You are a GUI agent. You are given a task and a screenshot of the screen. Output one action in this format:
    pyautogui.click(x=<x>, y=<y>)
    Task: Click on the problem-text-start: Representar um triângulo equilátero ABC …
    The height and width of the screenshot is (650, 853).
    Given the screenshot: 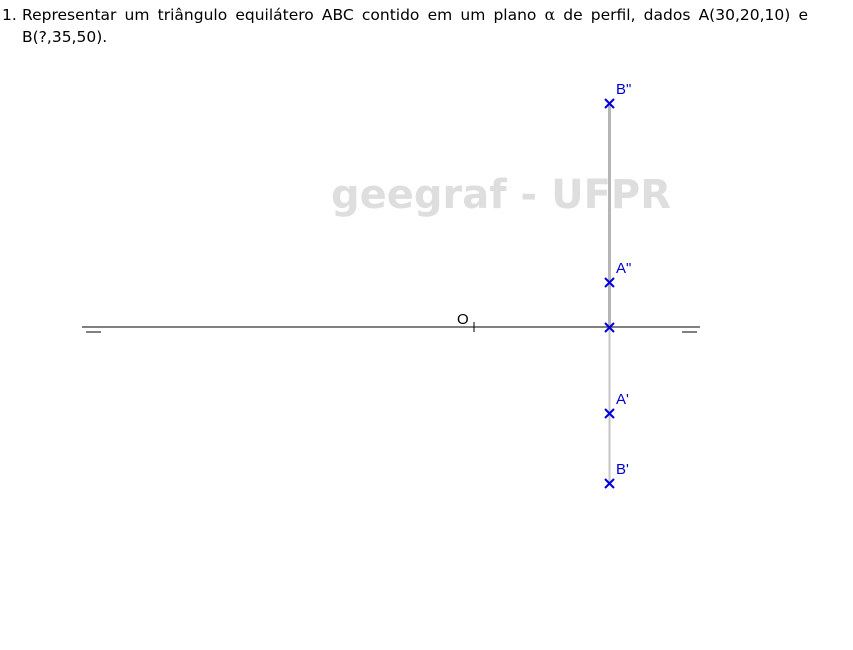 What is the action you would take?
    pyautogui.click(x=279, y=15)
    